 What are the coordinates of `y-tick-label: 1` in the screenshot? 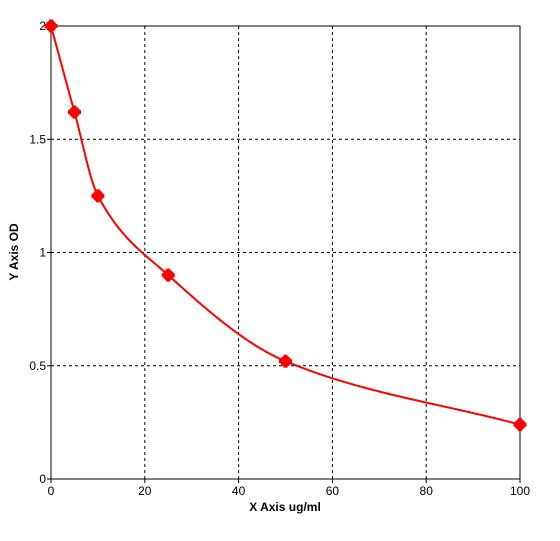 It's located at (42, 253).